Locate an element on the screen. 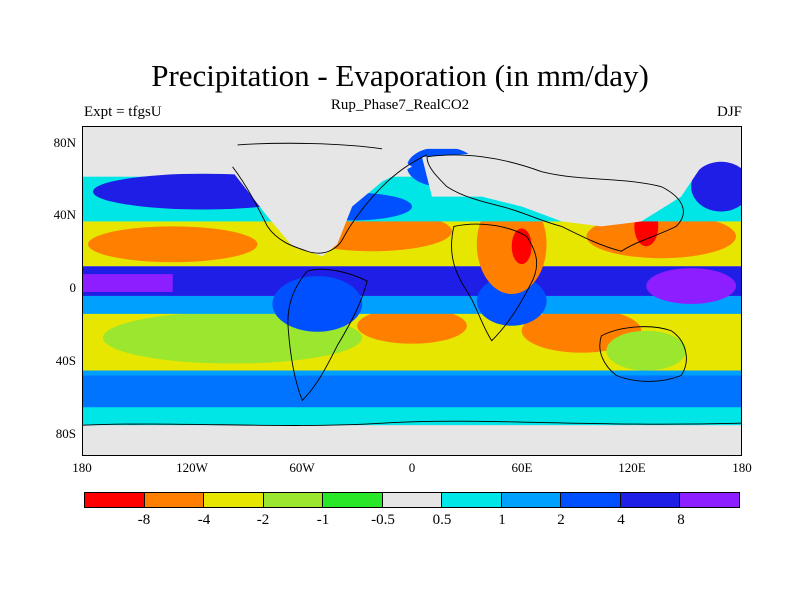 This screenshot has height=600, width=800. central-africa-blue is located at coordinates (511, 301).